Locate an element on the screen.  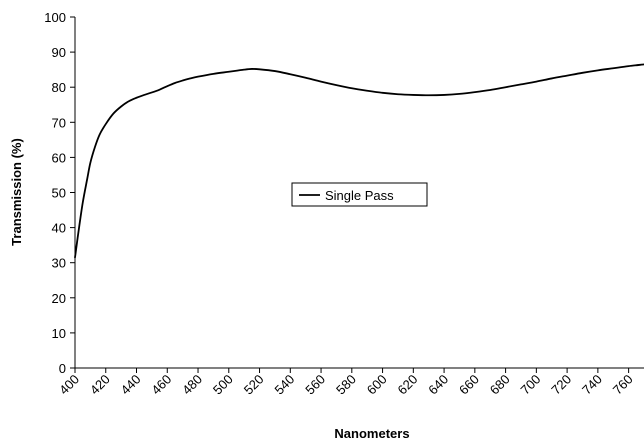
x-tick-label: 760 is located at coordinates (623, 385).